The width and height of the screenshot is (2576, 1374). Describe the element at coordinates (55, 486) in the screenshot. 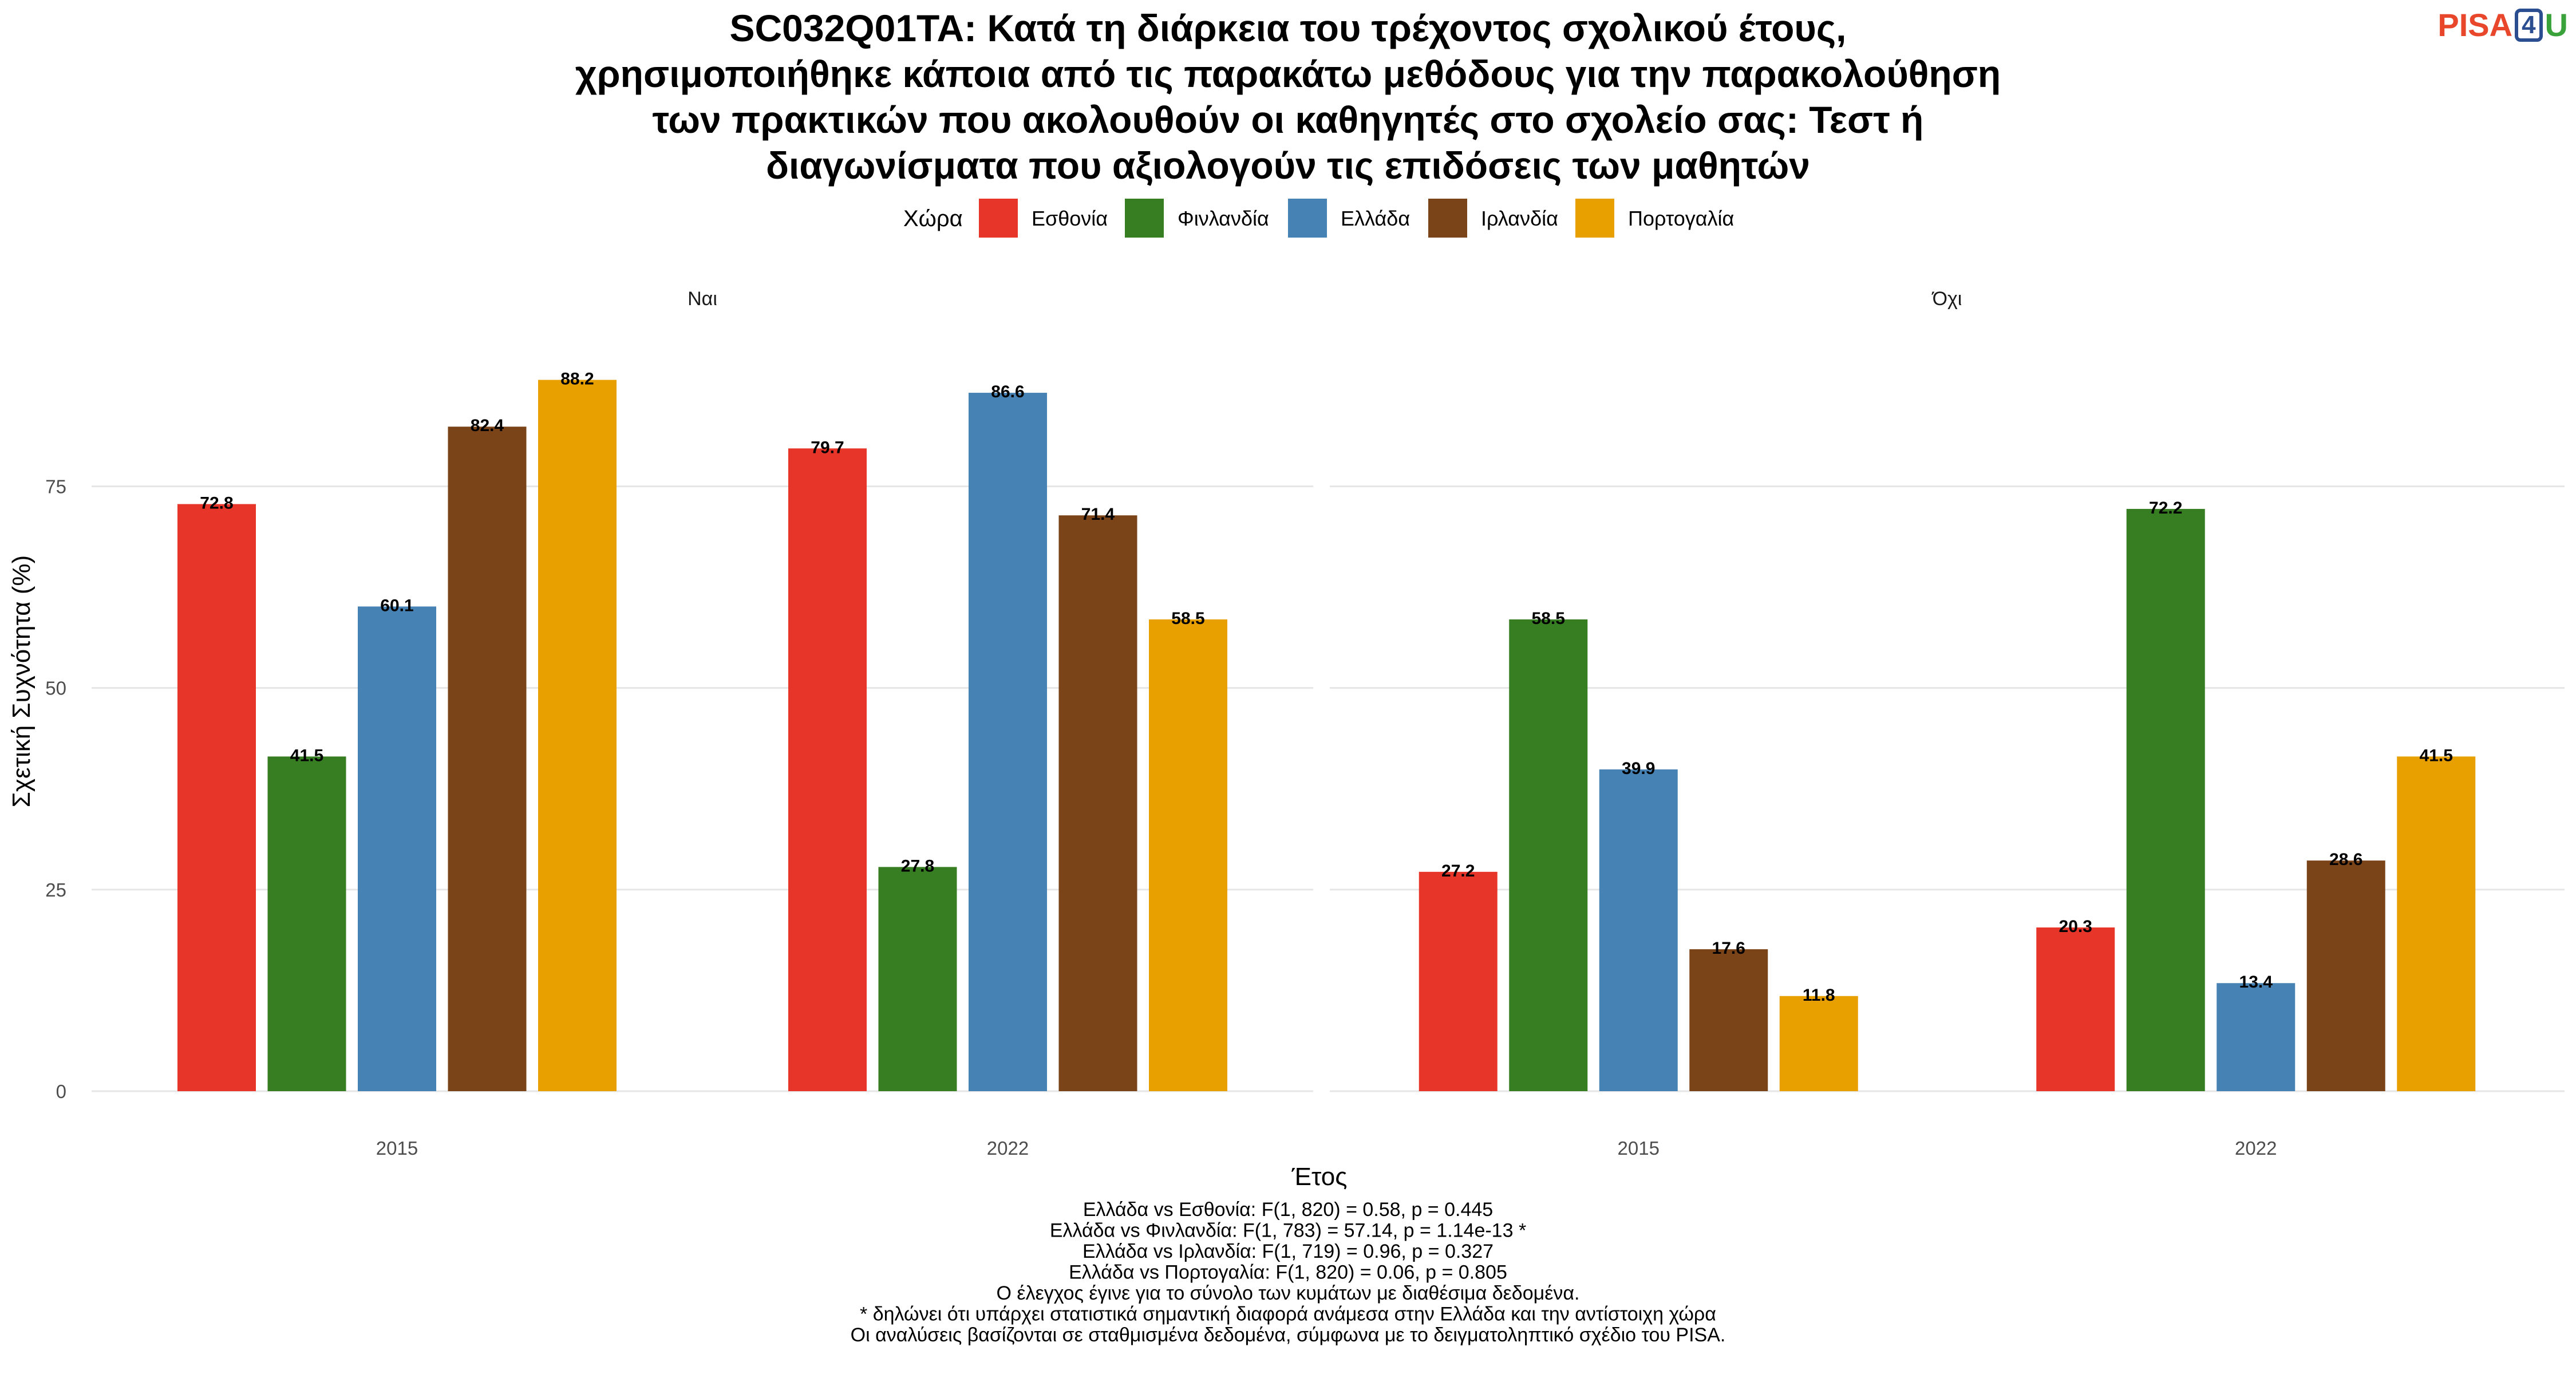

I see `y-tick-label: 75` at that location.